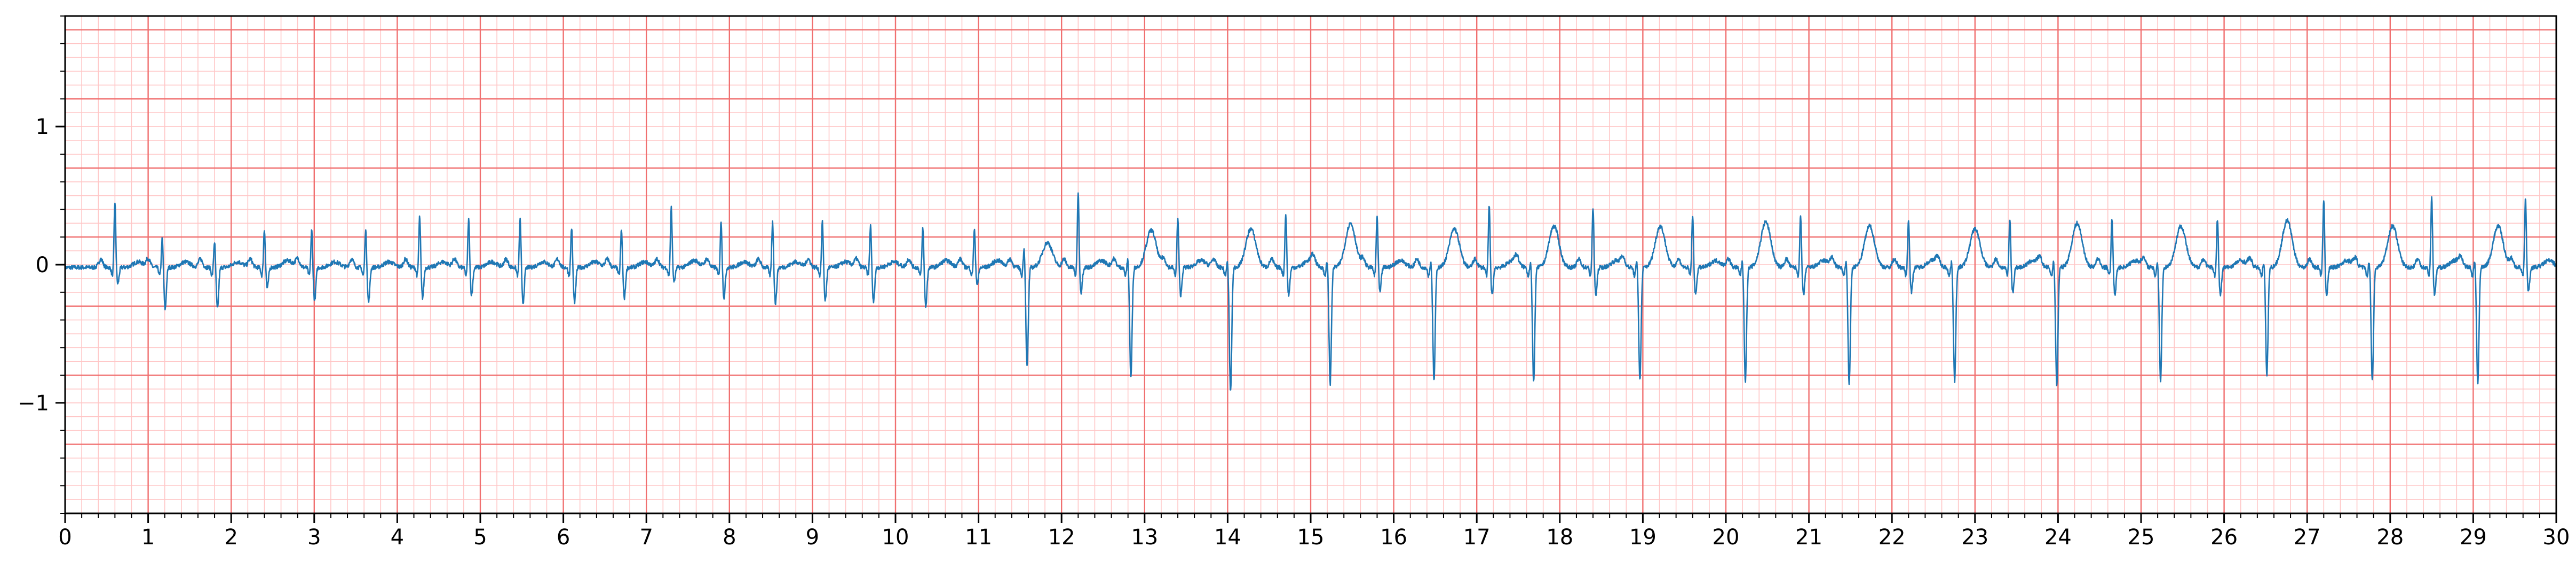 Image resolution: width=2576 pixels, height=563 pixels. I want to click on x-tick-label: 11, so click(978, 537).